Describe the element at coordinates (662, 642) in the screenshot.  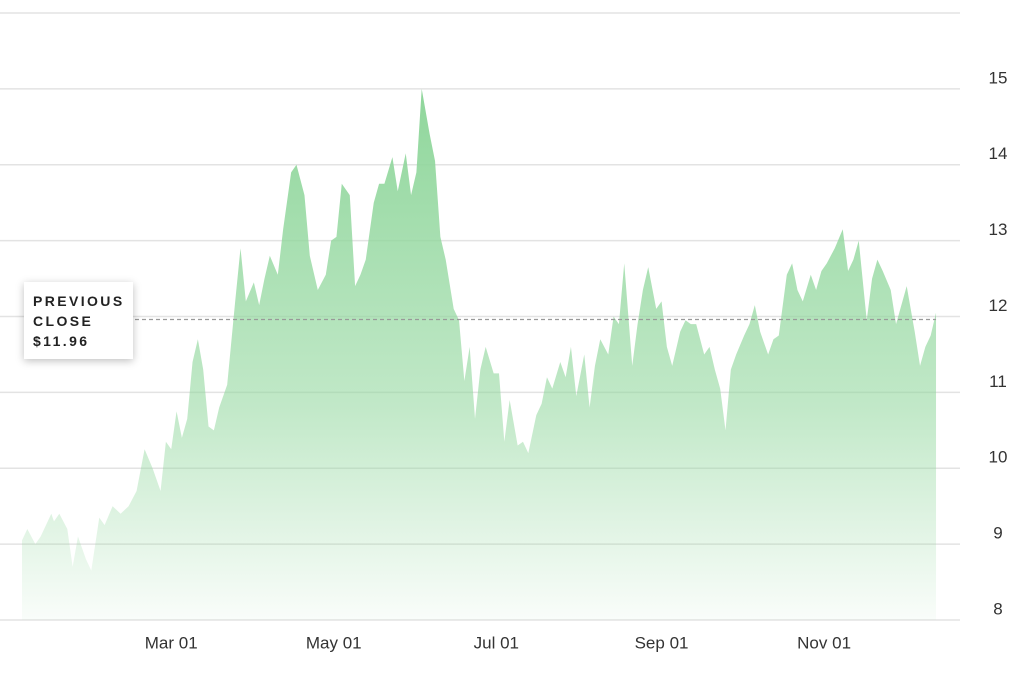
I see `x-tick-label: Sep 01` at that location.